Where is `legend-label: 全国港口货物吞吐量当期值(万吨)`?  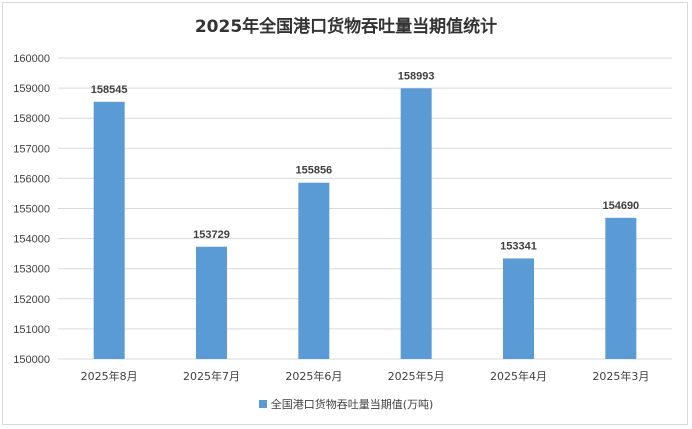 legend-label: 全国港口货物吞吐量当期值(万吨) is located at coordinates (352, 404).